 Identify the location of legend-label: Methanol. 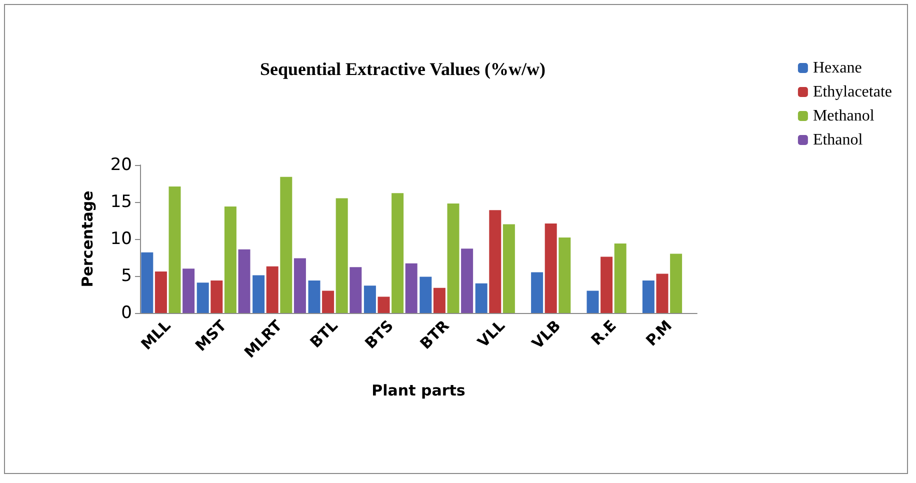
(843, 116).